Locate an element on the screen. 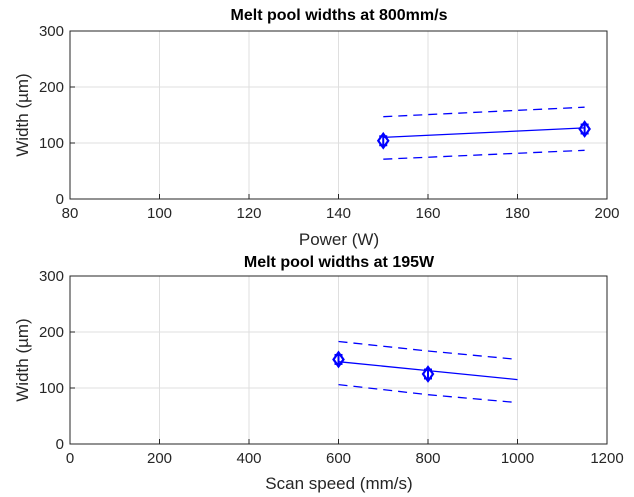 The width and height of the screenshot is (634, 497). x-tick-label: 120 is located at coordinates (248, 213).